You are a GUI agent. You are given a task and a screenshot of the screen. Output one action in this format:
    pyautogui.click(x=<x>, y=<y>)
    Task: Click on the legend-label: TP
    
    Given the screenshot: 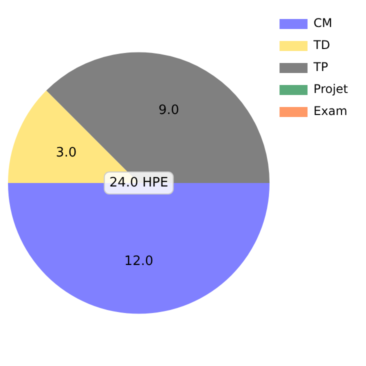 What is the action you would take?
    pyautogui.click(x=320, y=67)
    